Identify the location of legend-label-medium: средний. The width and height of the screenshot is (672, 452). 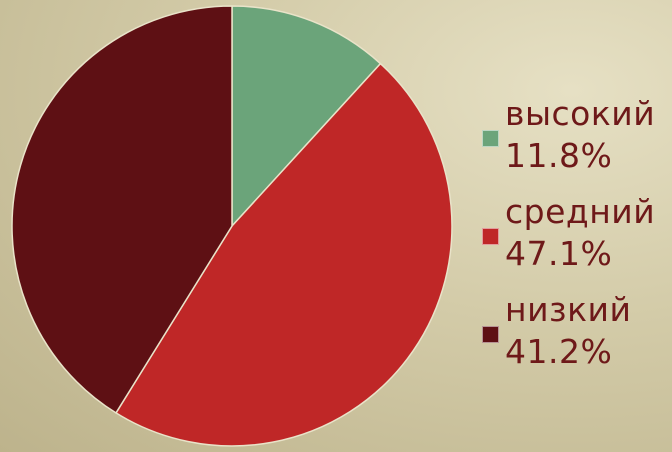
(580, 211).